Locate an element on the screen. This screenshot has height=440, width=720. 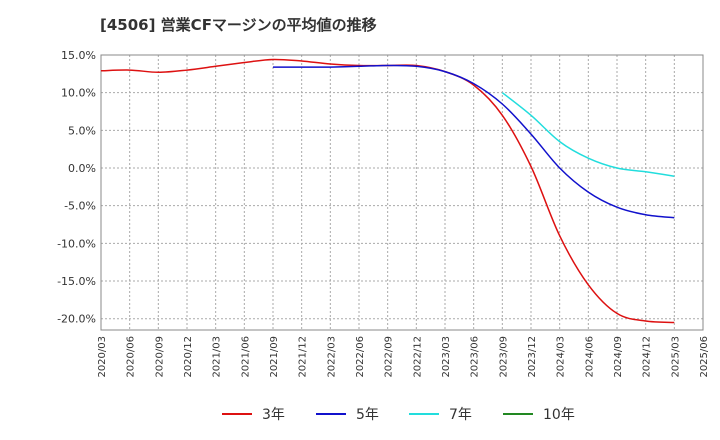
y-tick-label: 10.0% is located at coordinates (78, 93).